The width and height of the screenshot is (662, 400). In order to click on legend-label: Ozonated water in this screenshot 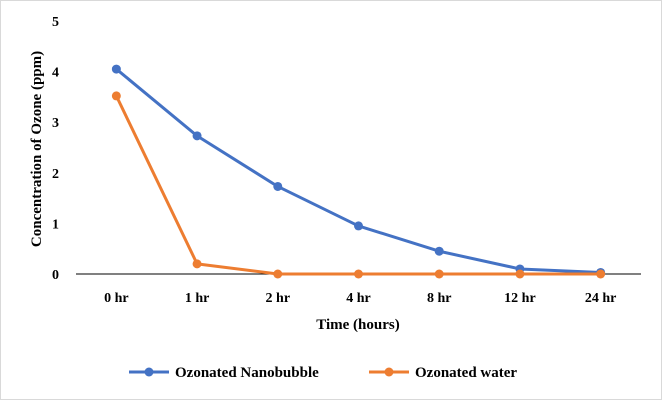, I will do `click(466, 373)`.